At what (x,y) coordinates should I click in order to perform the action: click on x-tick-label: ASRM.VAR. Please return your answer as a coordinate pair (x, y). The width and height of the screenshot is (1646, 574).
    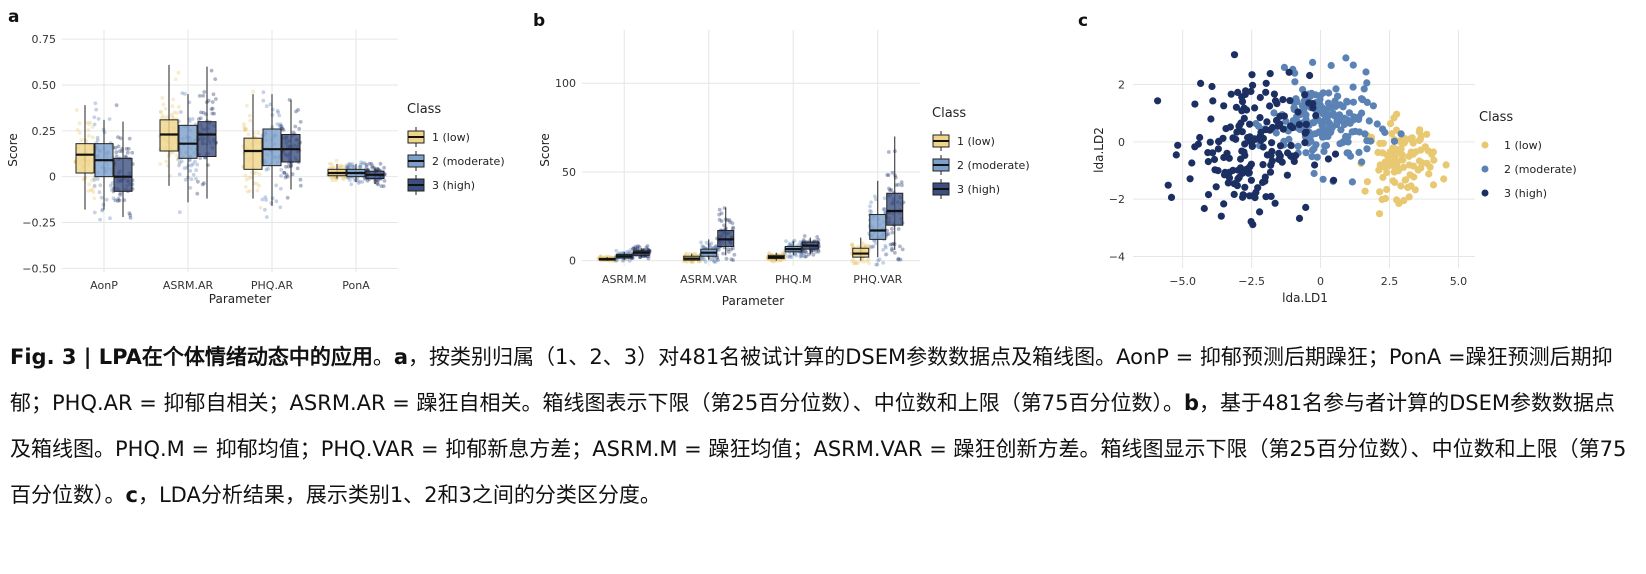
    Looking at the image, I should click on (708, 279).